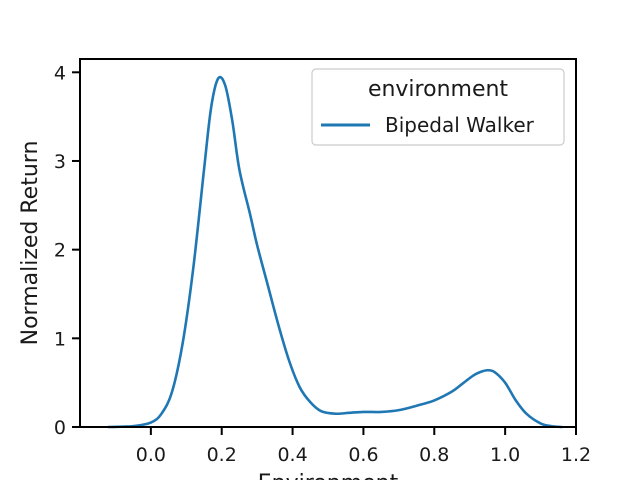  I want to click on x-axis-ticks: 0.0 0.2 0.4 0.6 0.8 1.0 1.2, so click(363, 446).